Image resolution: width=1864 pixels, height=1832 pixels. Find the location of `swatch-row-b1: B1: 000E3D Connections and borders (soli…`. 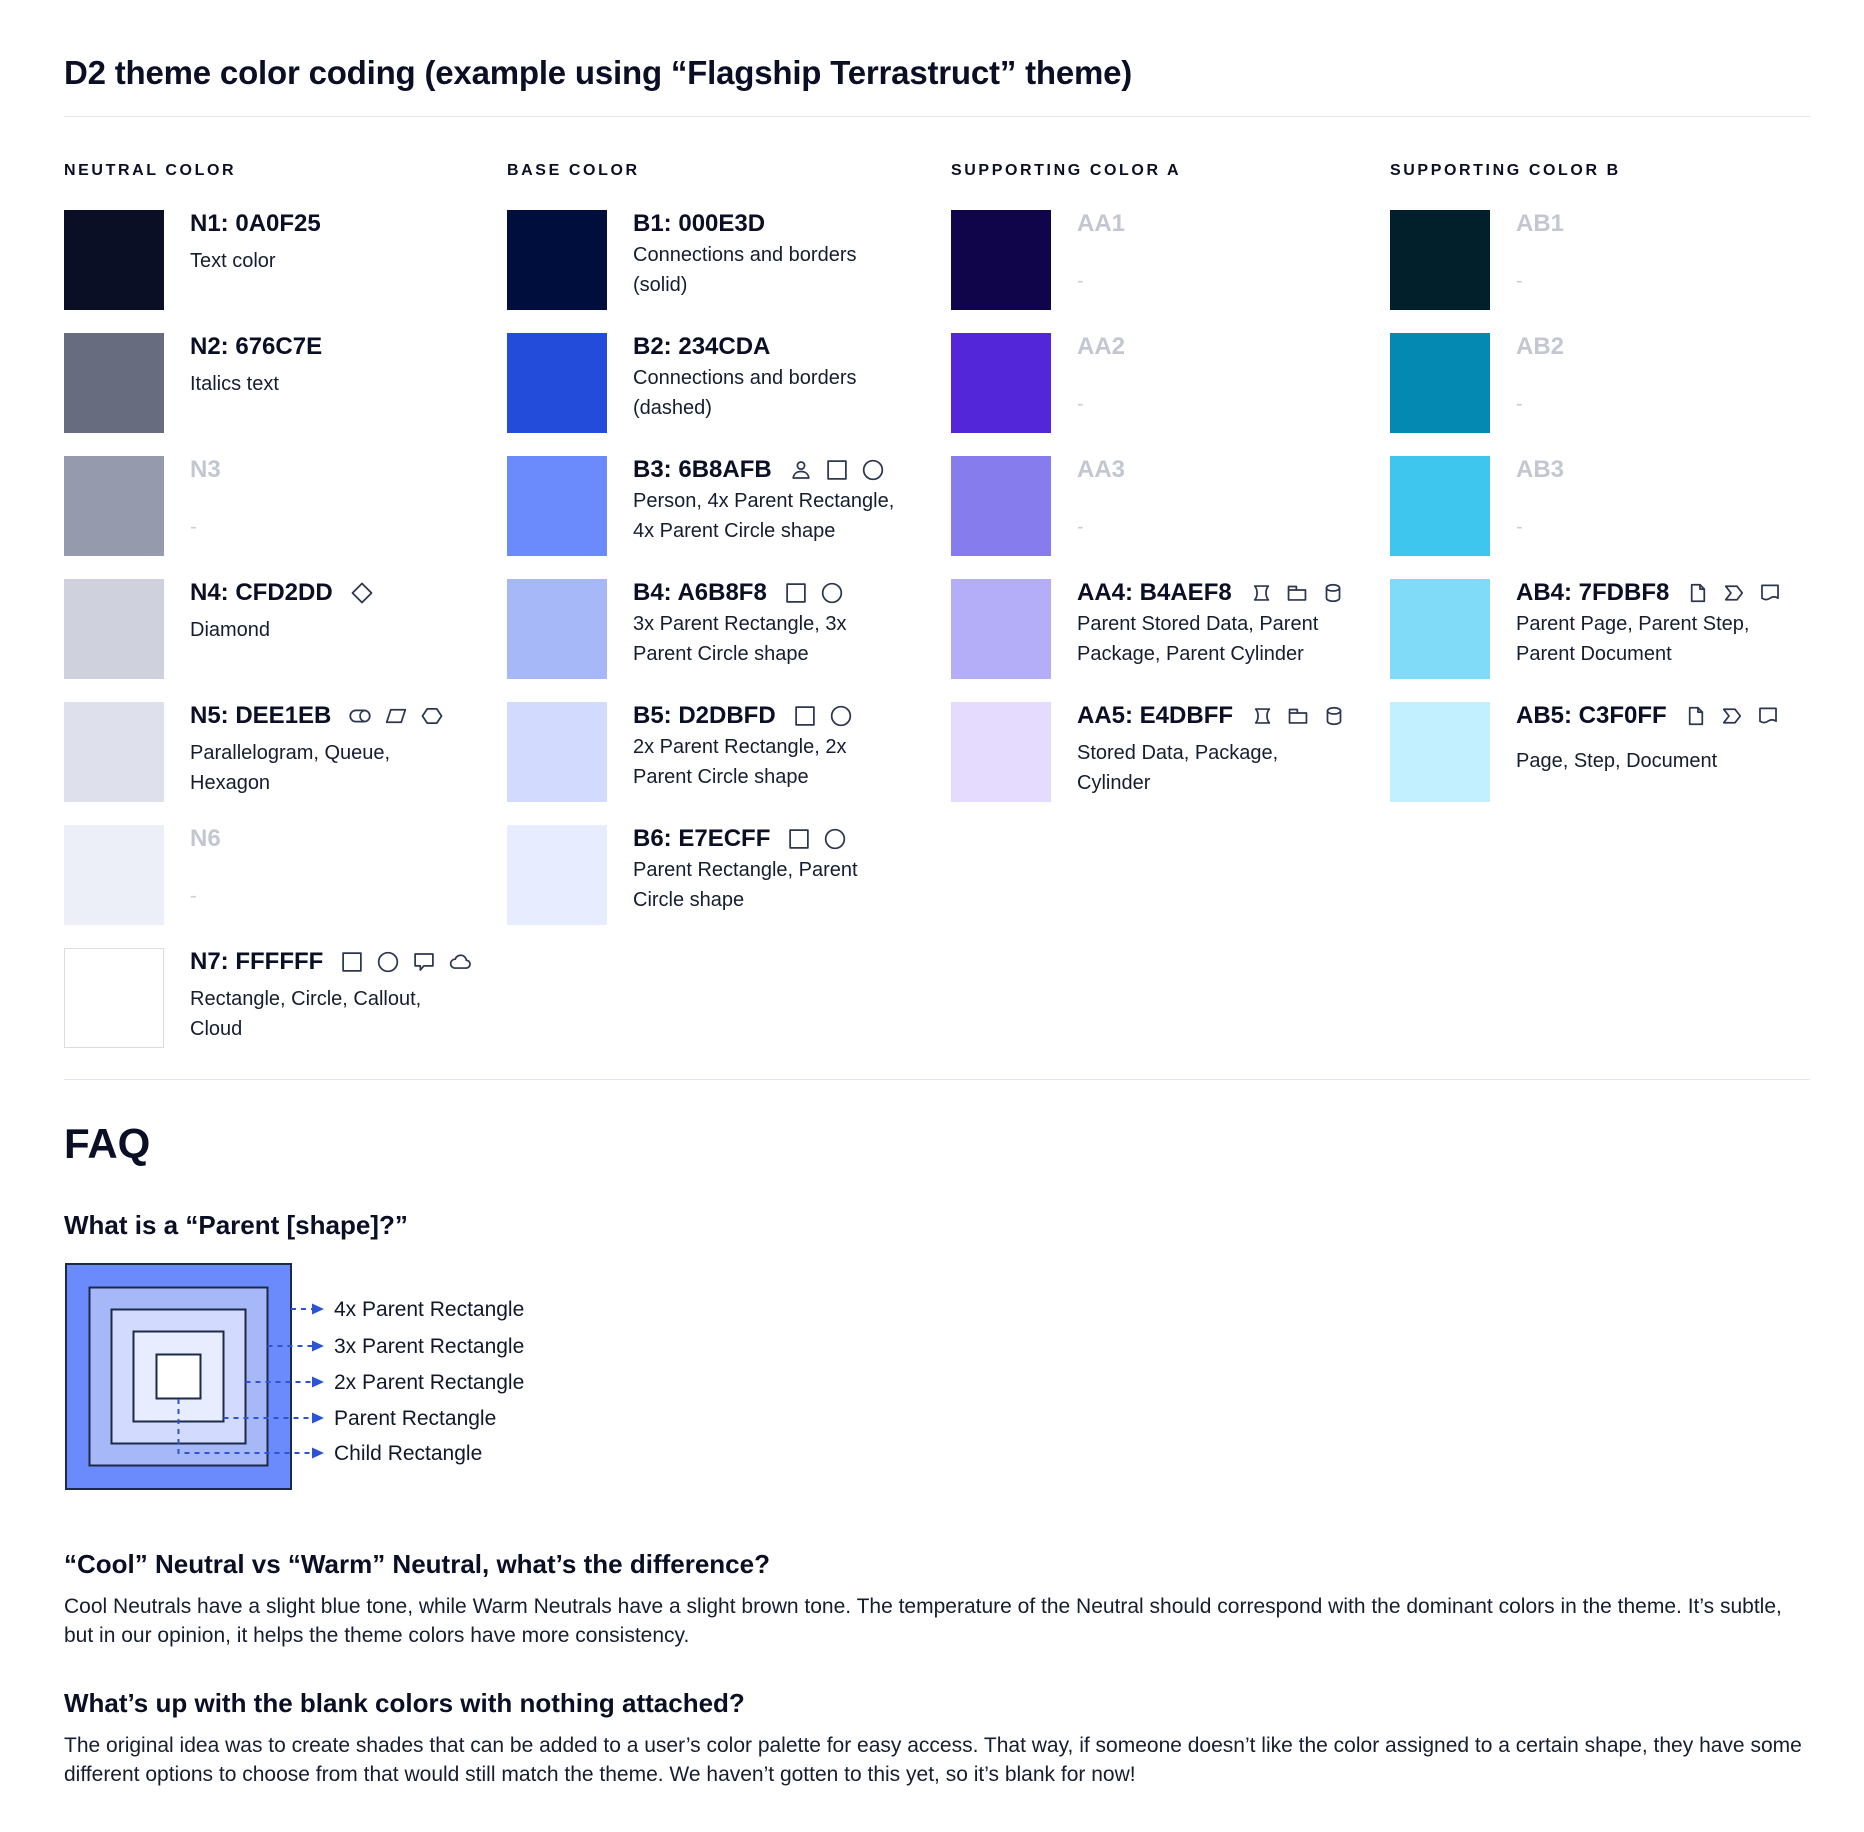

swatch-row-b1: B1: 000E3D Connections and borders (soli… is located at coordinates (729, 260).